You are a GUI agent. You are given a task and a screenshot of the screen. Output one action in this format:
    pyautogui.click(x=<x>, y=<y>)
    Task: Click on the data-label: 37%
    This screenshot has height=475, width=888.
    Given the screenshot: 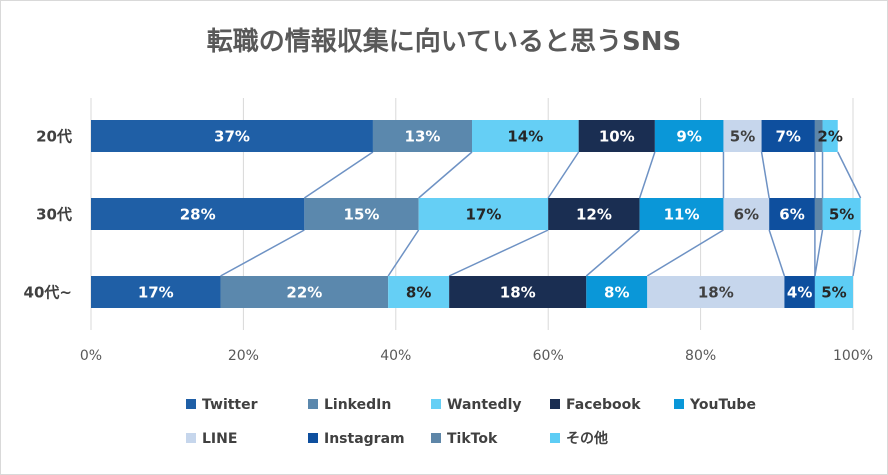 What is the action you would take?
    pyautogui.click(x=232, y=137)
    